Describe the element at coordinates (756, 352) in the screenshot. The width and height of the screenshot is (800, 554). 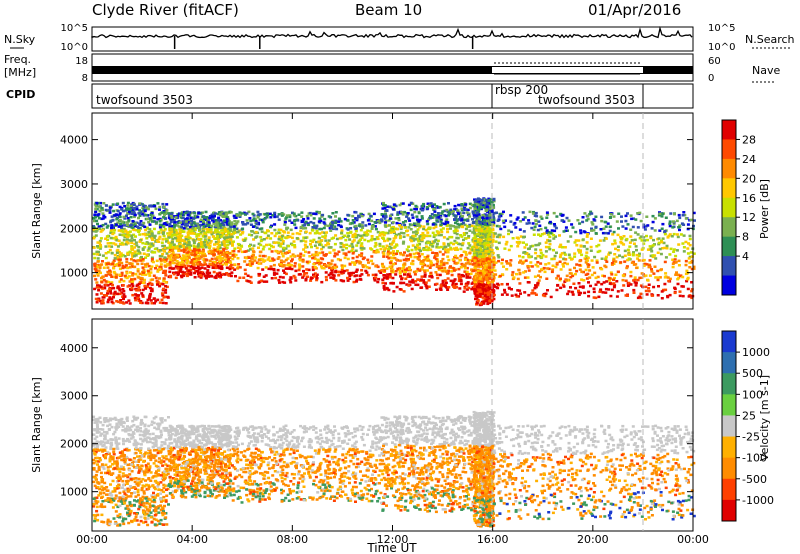
I see `colorbar-tick: 1000` at that location.